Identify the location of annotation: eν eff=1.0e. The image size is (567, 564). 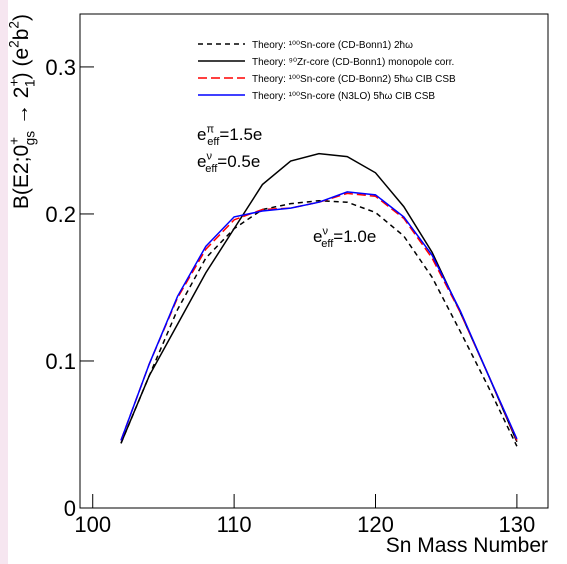
(344, 237).